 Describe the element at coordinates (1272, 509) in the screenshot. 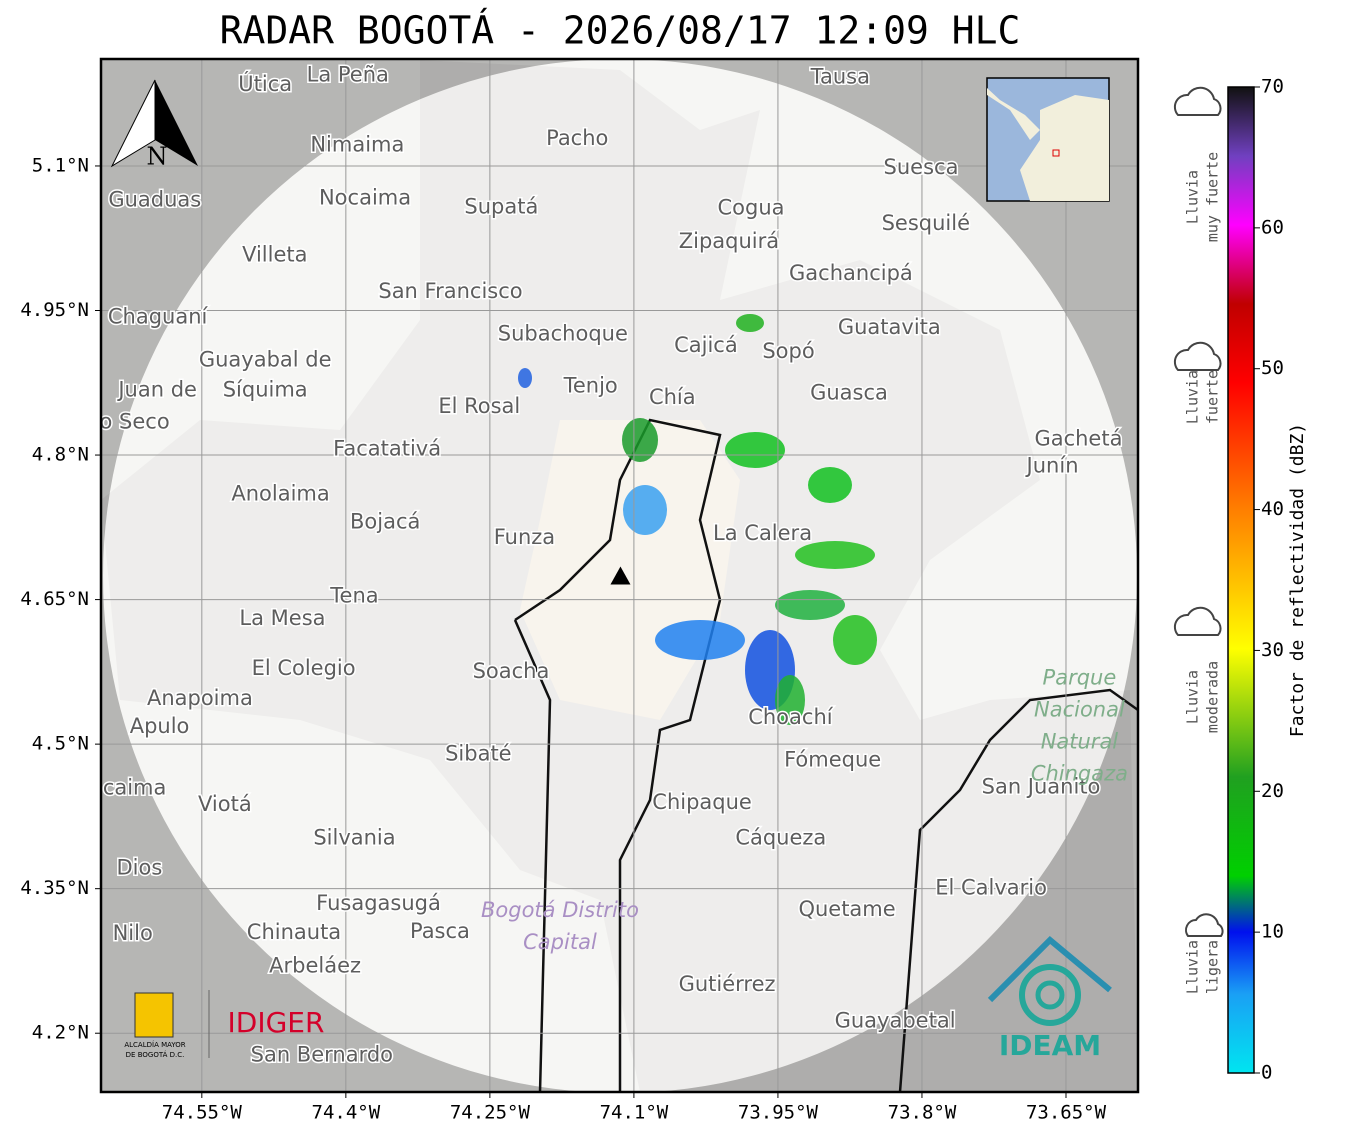

I see `colorbar-tick-label: 40` at that location.